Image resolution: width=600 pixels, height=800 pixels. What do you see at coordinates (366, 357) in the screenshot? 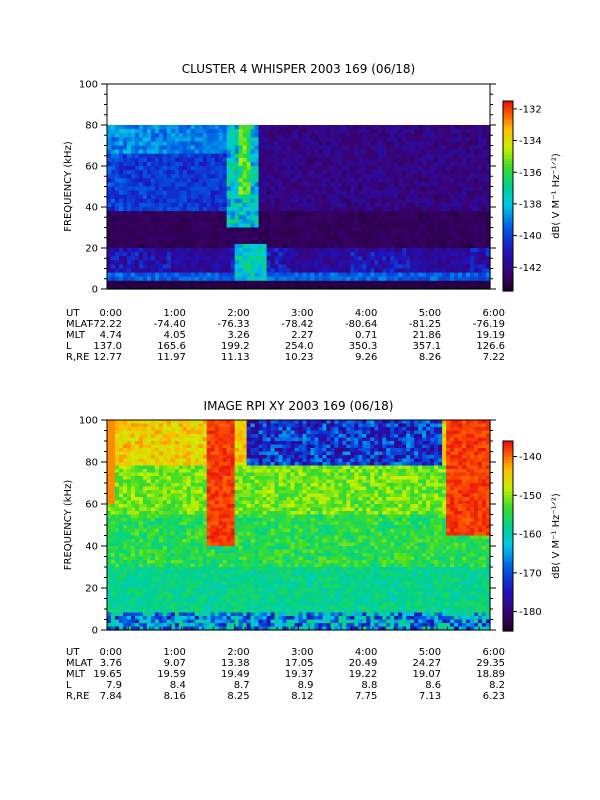
I see `ephemeris-value-re: 9.26` at bounding box center [366, 357].